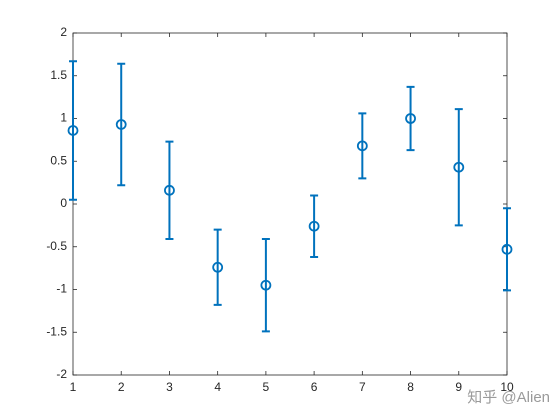 The height and width of the screenshot is (420, 560). I want to click on y-tick-label: 0.5, so click(58, 160).